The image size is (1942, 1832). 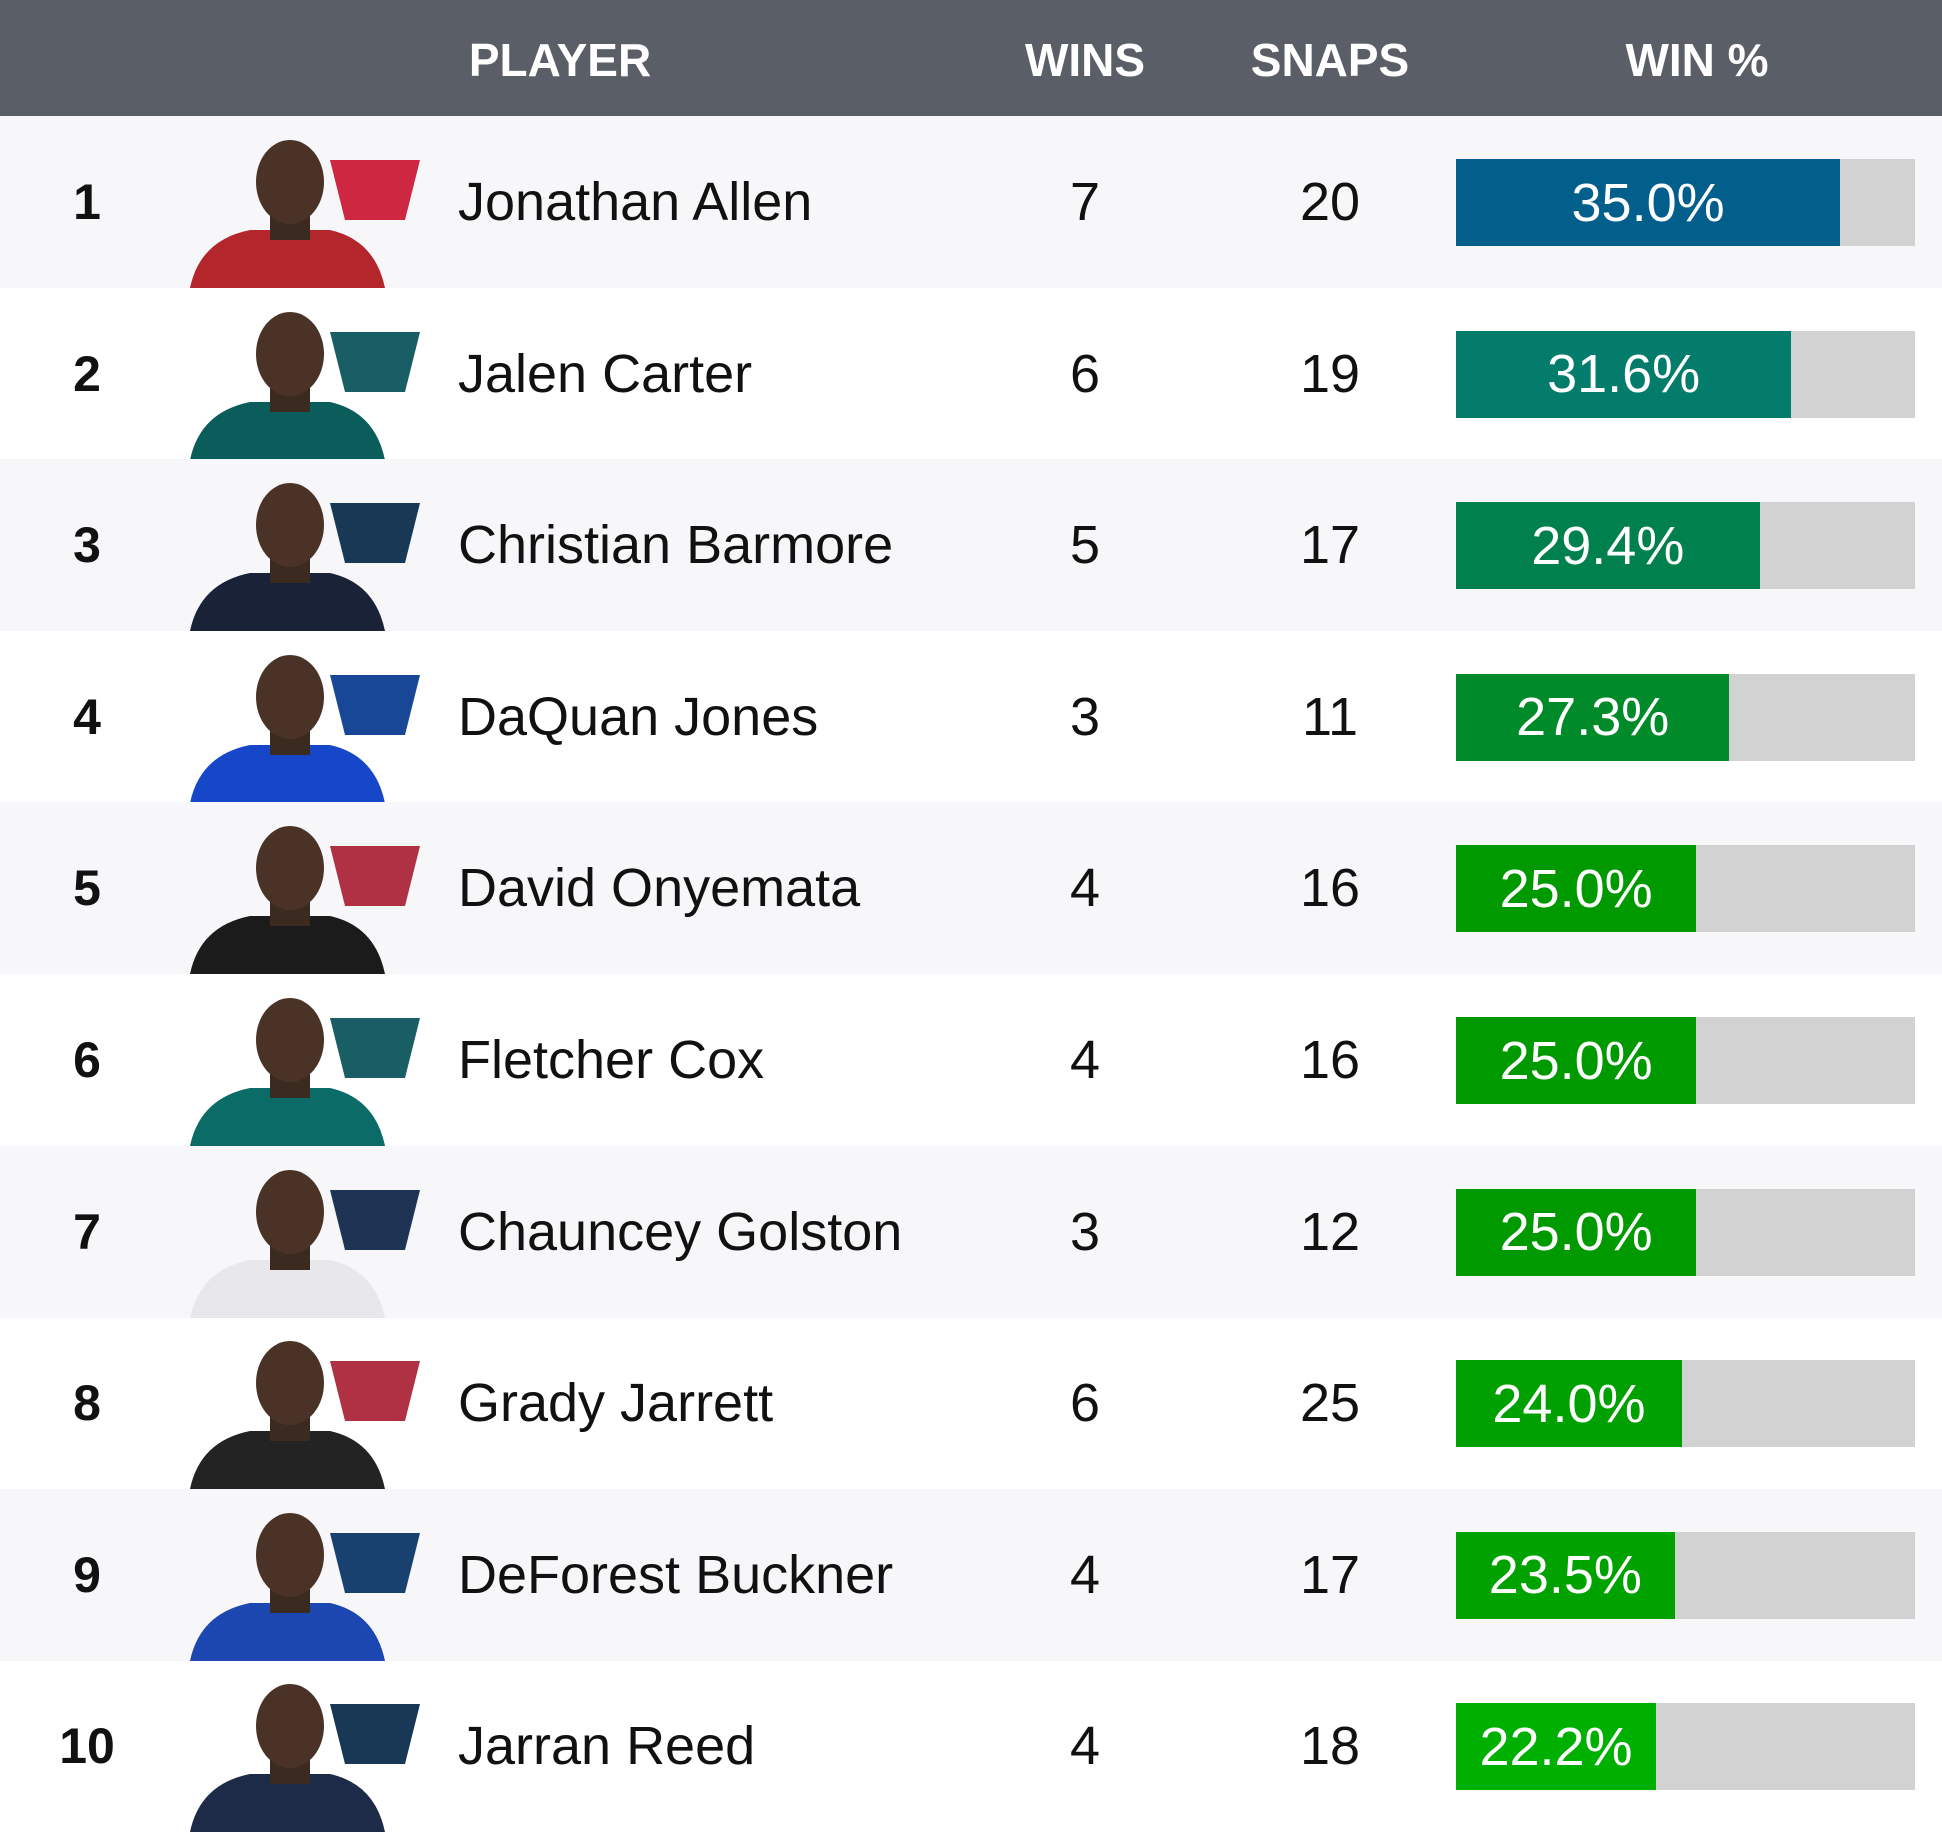 What do you see at coordinates (375, 190) in the screenshot?
I see `commanders-logo-icon` at bounding box center [375, 190].